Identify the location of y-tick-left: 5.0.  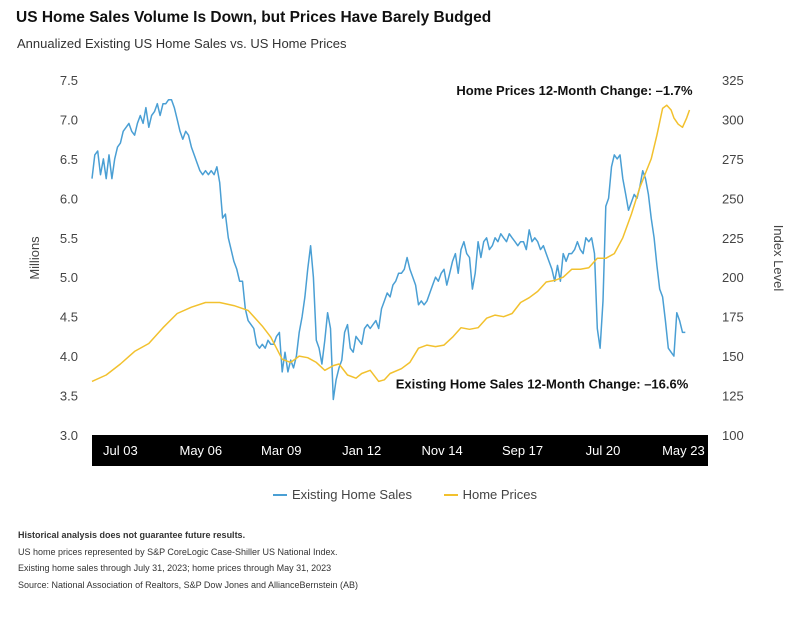
(69, 277).